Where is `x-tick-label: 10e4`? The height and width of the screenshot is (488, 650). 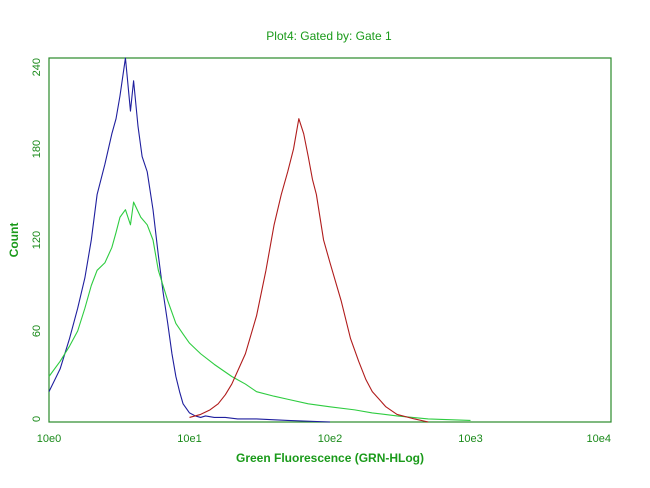
x-tick-label: 10e4 is located at coordinates (599, 439).